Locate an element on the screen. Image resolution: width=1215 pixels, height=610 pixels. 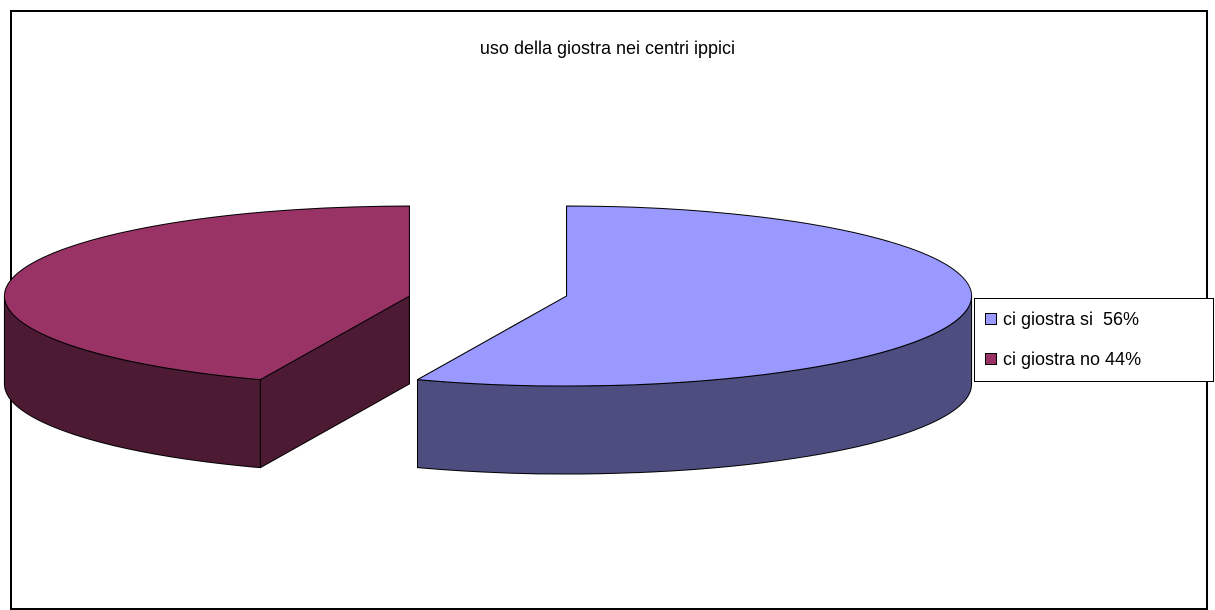
legend-item-no: ci giostra no 44% is located at coordinates (1063, 359).